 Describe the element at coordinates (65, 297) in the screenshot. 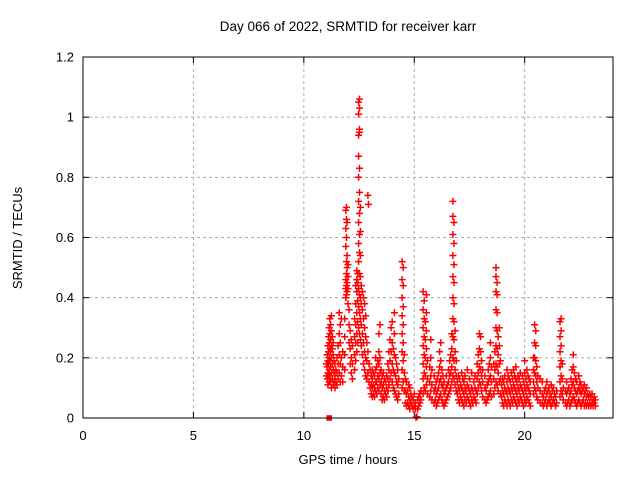

I see `y-tick-label: 0.4` at that location.